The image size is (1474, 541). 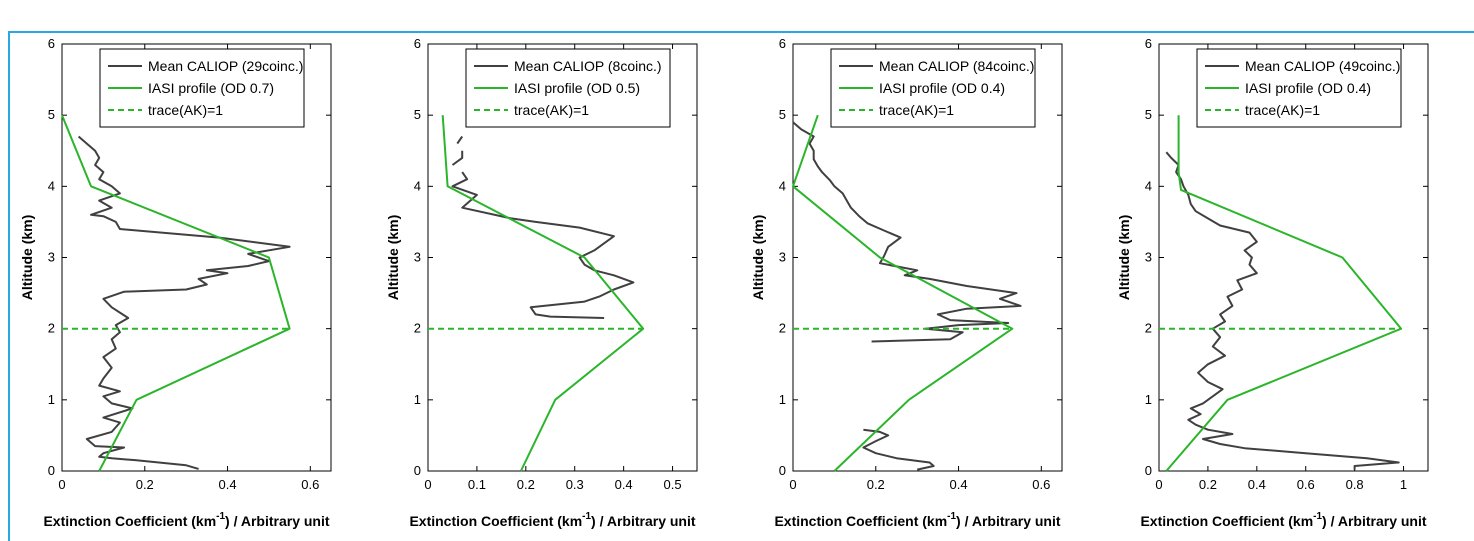 What do you see at coordinates (1355, 484) in the screenshot?
I see `x-tick-label: 0.8` at bounding box center [1355, 484].